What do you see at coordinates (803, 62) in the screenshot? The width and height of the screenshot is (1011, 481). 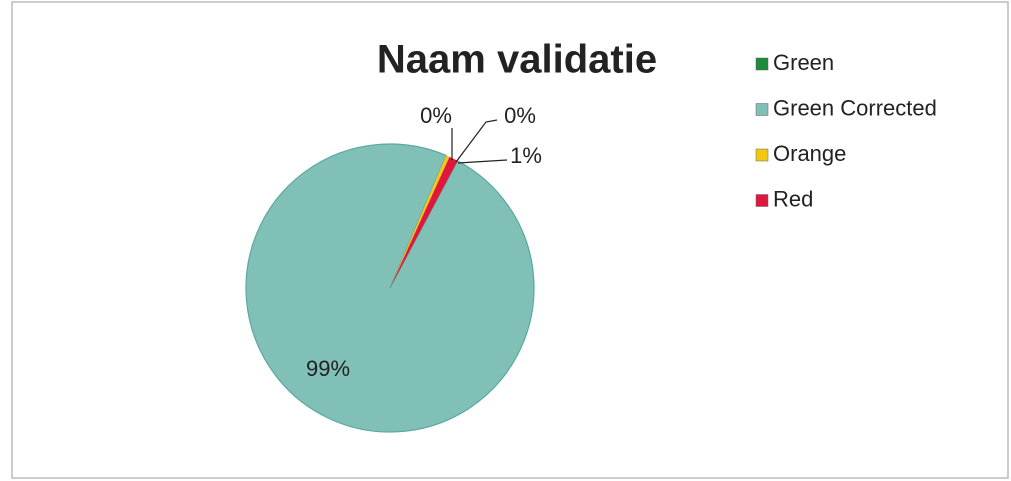 I see `legend-label: Green` at bounding box center [803, 62].